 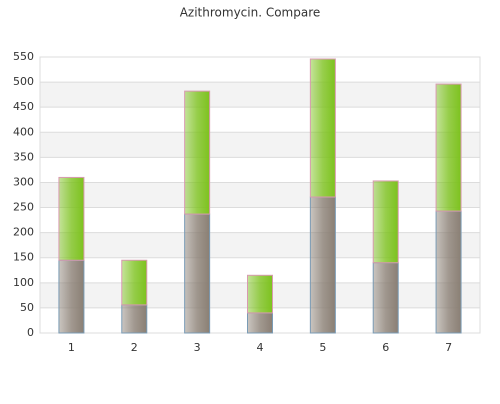 I want to click on y-tick-label: 500, so click(x=23, y=81).